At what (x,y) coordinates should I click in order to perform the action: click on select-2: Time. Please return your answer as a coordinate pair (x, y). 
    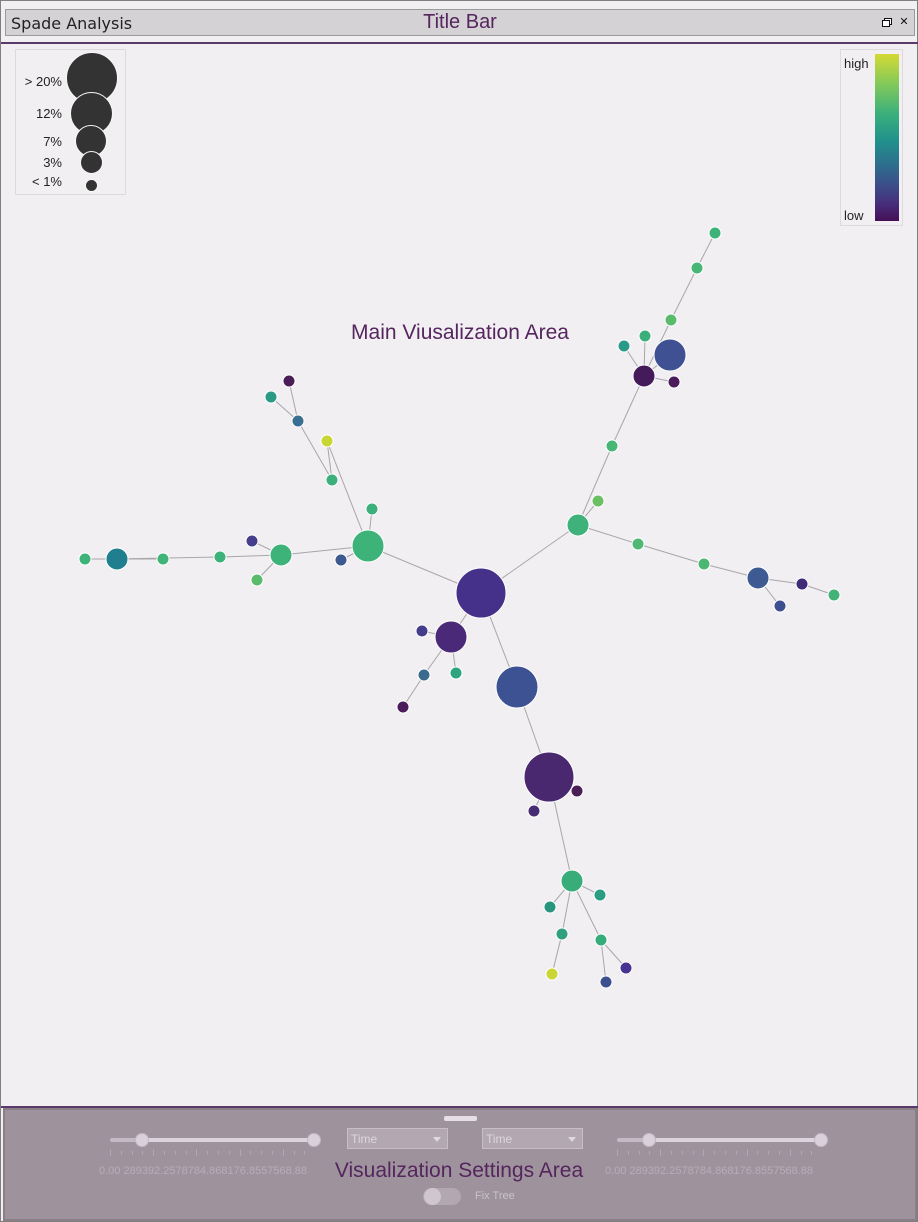
    Looking at the image, I should click on (532, 1138).